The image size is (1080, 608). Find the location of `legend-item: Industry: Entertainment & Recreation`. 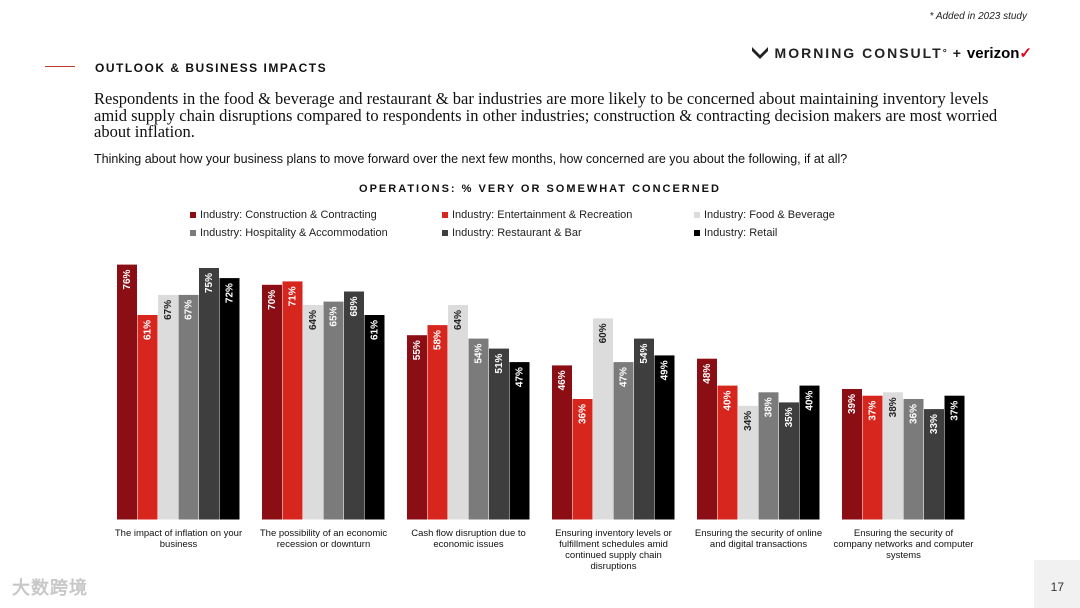

legend-item: Industry: Entertainment & Recreation is located at coordinates (568, 215).